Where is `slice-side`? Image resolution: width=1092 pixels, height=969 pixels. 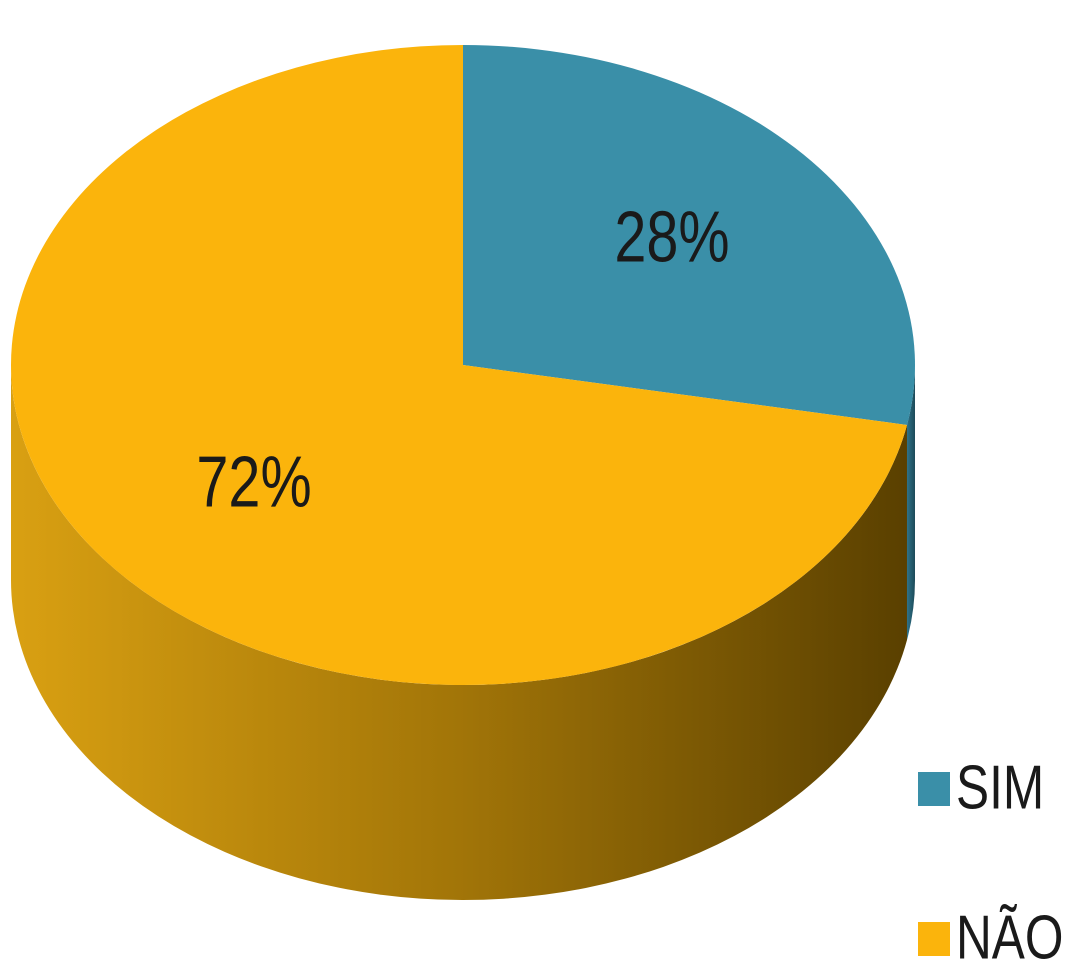
slice-side is located at coordinates (910, 502).